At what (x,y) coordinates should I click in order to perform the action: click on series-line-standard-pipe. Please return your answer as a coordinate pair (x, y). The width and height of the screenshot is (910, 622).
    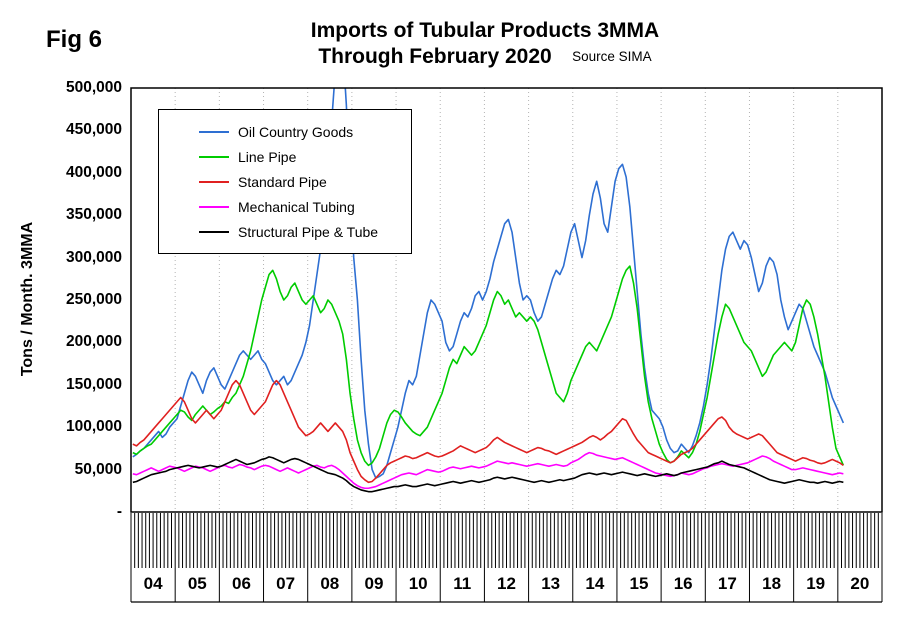
    Looking at the image, I should click on (488, 431).